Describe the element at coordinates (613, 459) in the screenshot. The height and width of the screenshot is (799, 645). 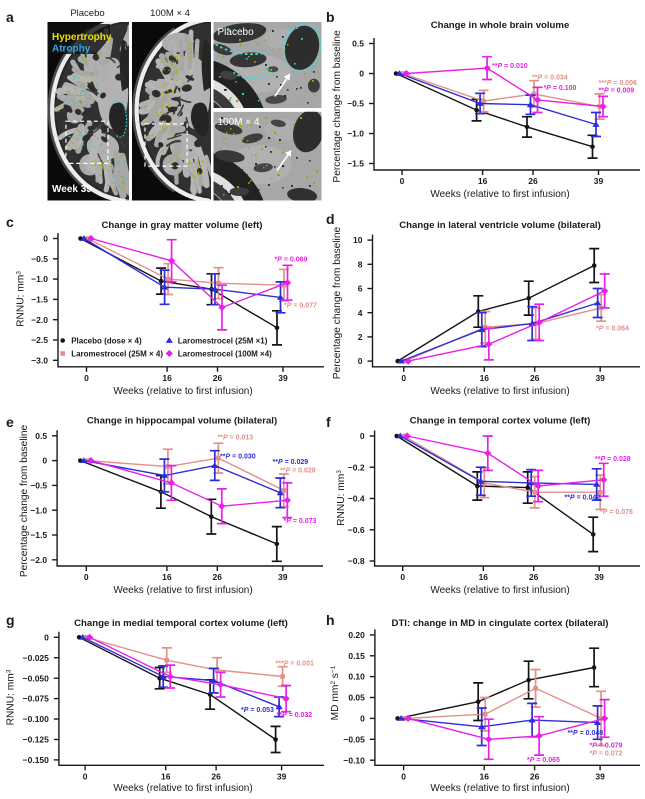
I see `svg-text: **P = 0.028` at that location.